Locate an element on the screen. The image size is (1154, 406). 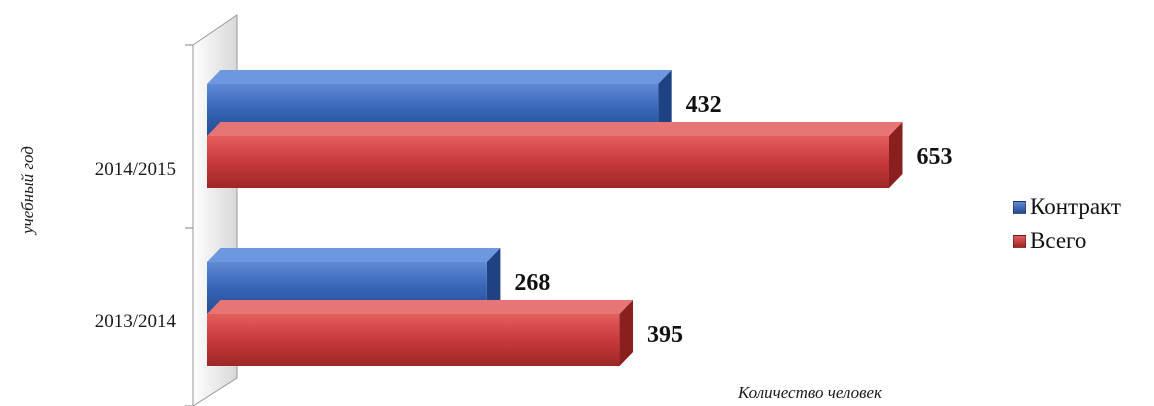
legend: Контракт Всего is located at coordinates (1067, 224).